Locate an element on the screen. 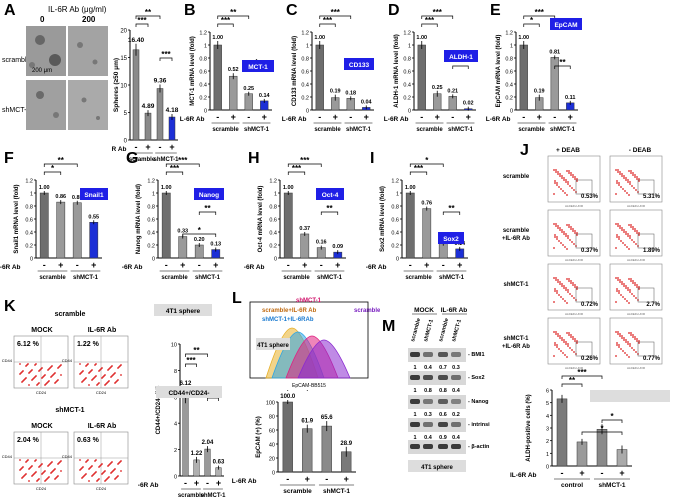  data-label: 0.09 is located at coordinates (337, 247).